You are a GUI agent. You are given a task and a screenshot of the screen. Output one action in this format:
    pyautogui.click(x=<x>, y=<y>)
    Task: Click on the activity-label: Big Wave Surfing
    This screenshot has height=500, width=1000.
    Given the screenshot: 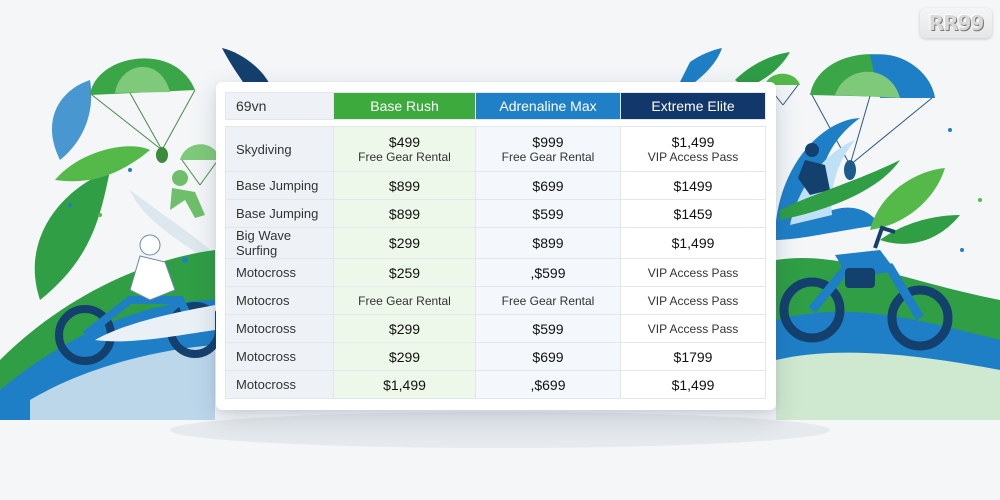 What is the action you would take?
    pyautogui.click(x=279, y=243)
    